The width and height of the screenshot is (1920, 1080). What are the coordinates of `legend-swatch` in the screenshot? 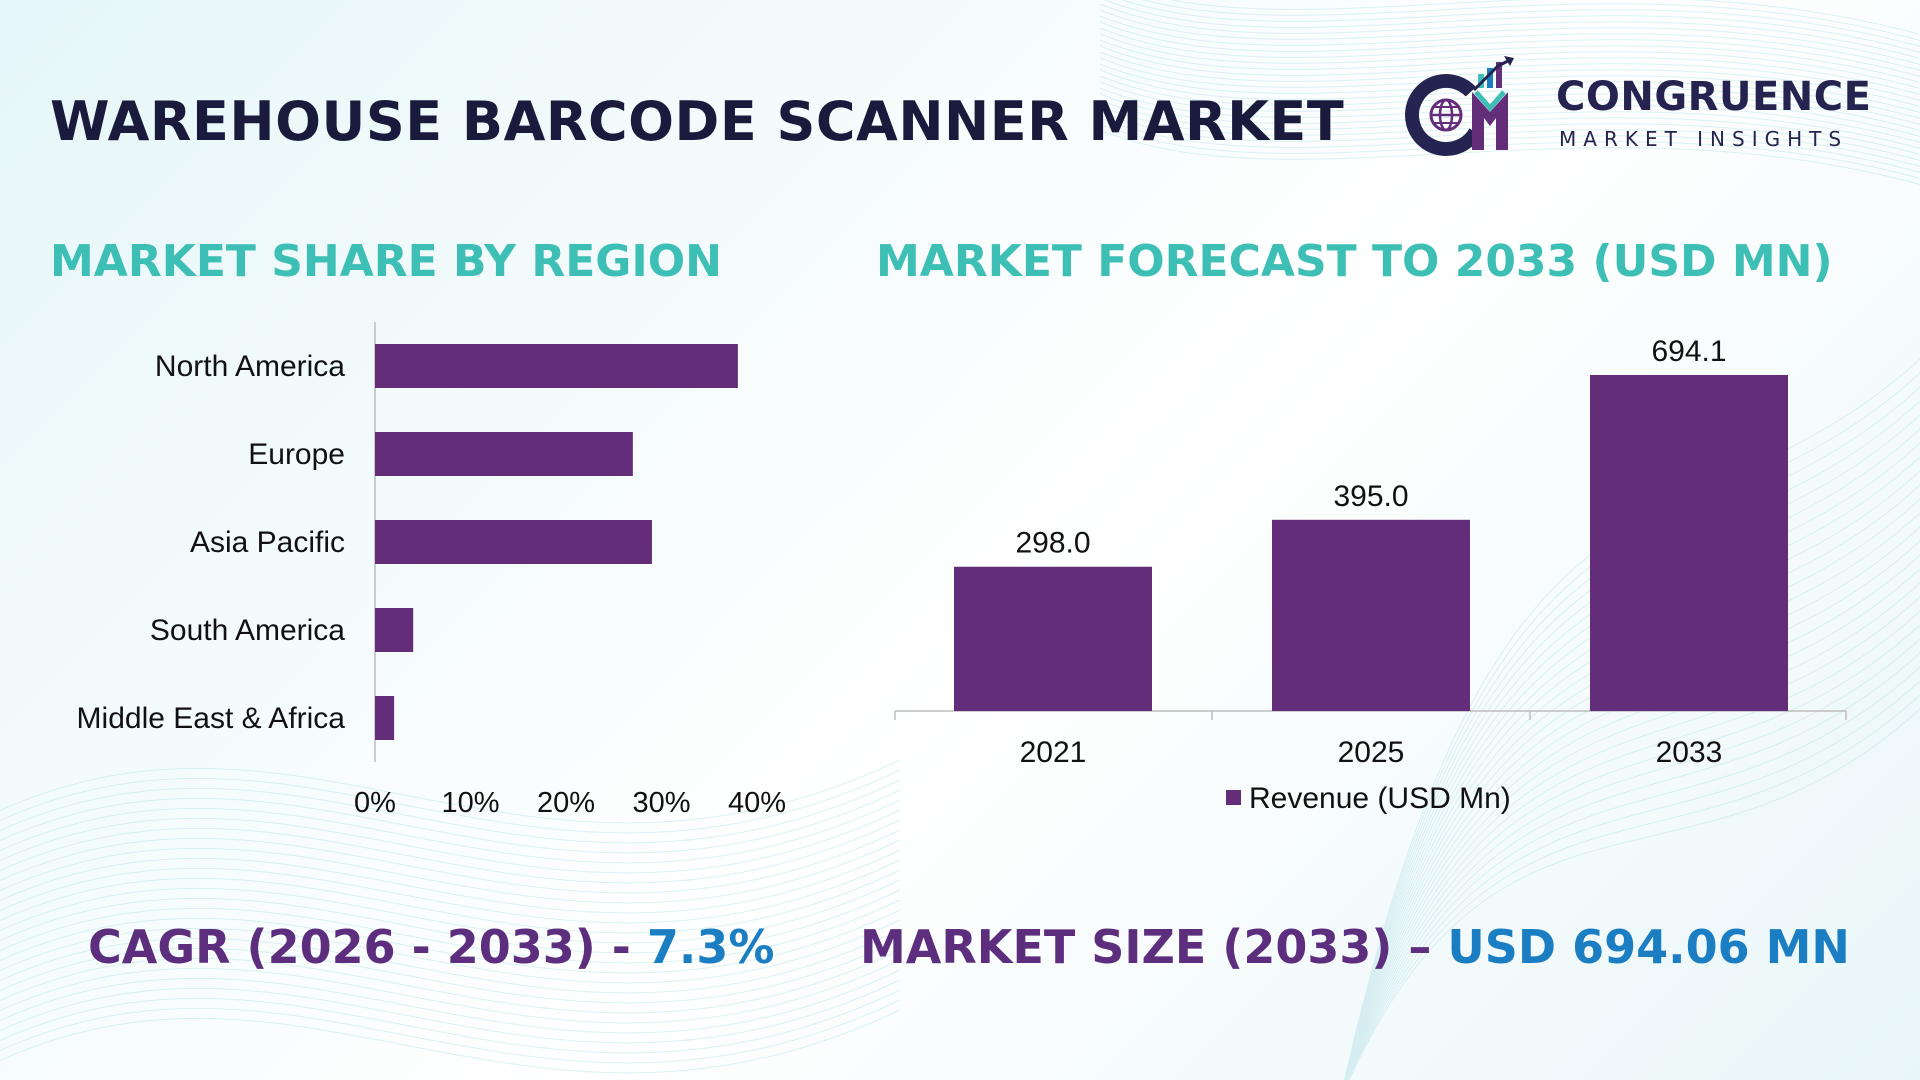 It's located at (1233, 797).